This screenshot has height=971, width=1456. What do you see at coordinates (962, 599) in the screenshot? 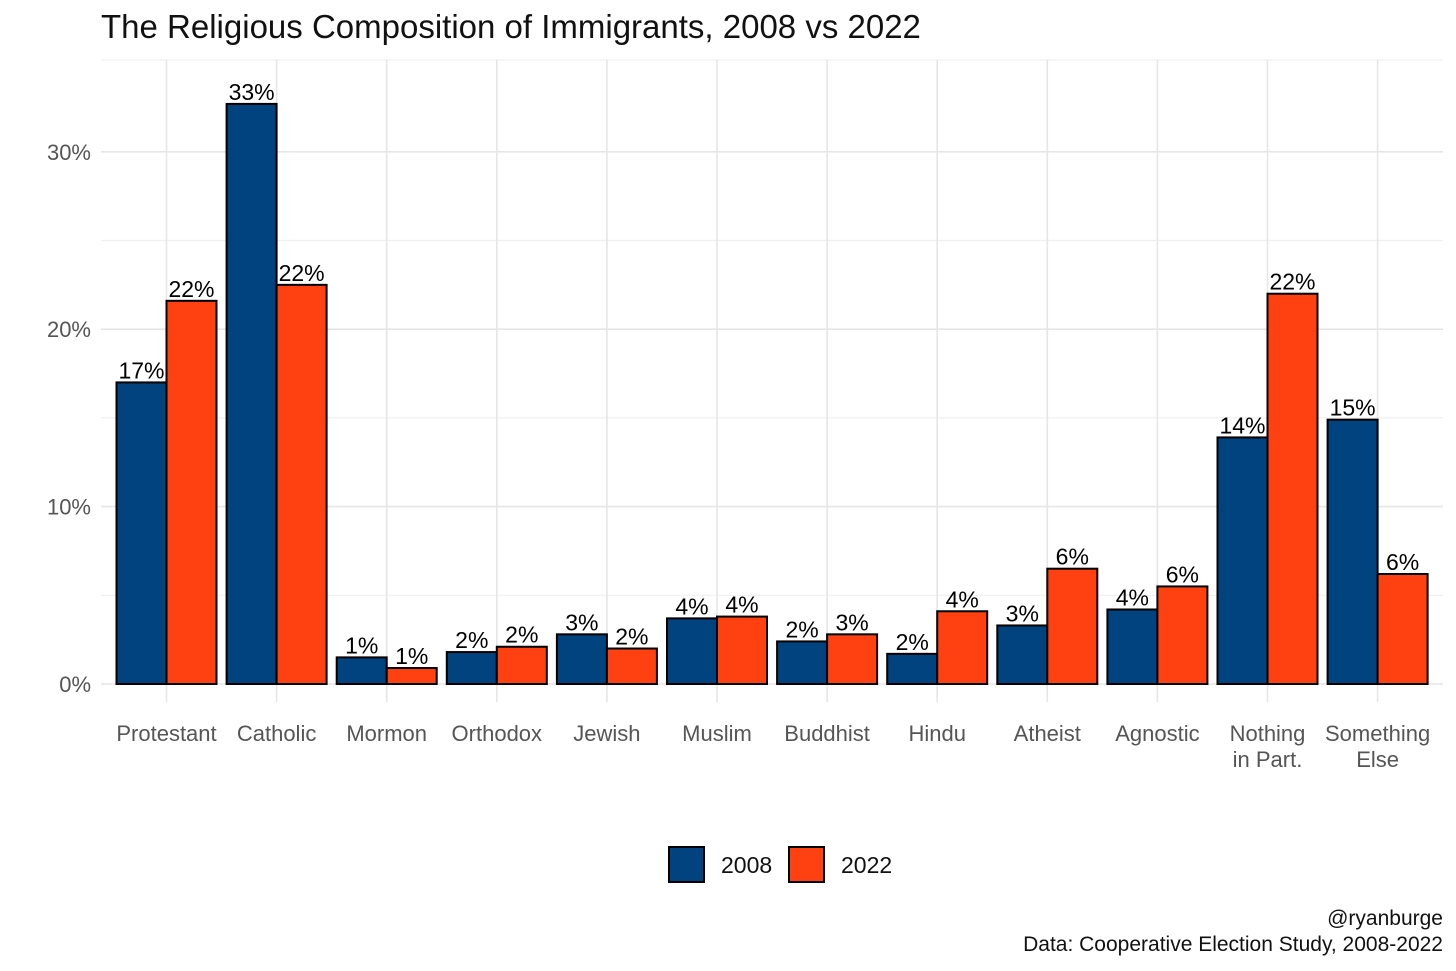
I see `data-label-2022-7: 4%` at bounding box center [962, 599].